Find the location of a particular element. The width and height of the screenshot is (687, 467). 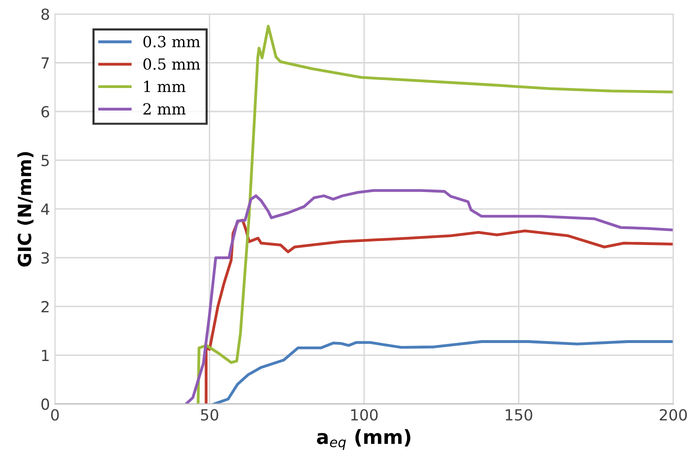

y-tick-label: 8 is located at coordinates (45, 14).